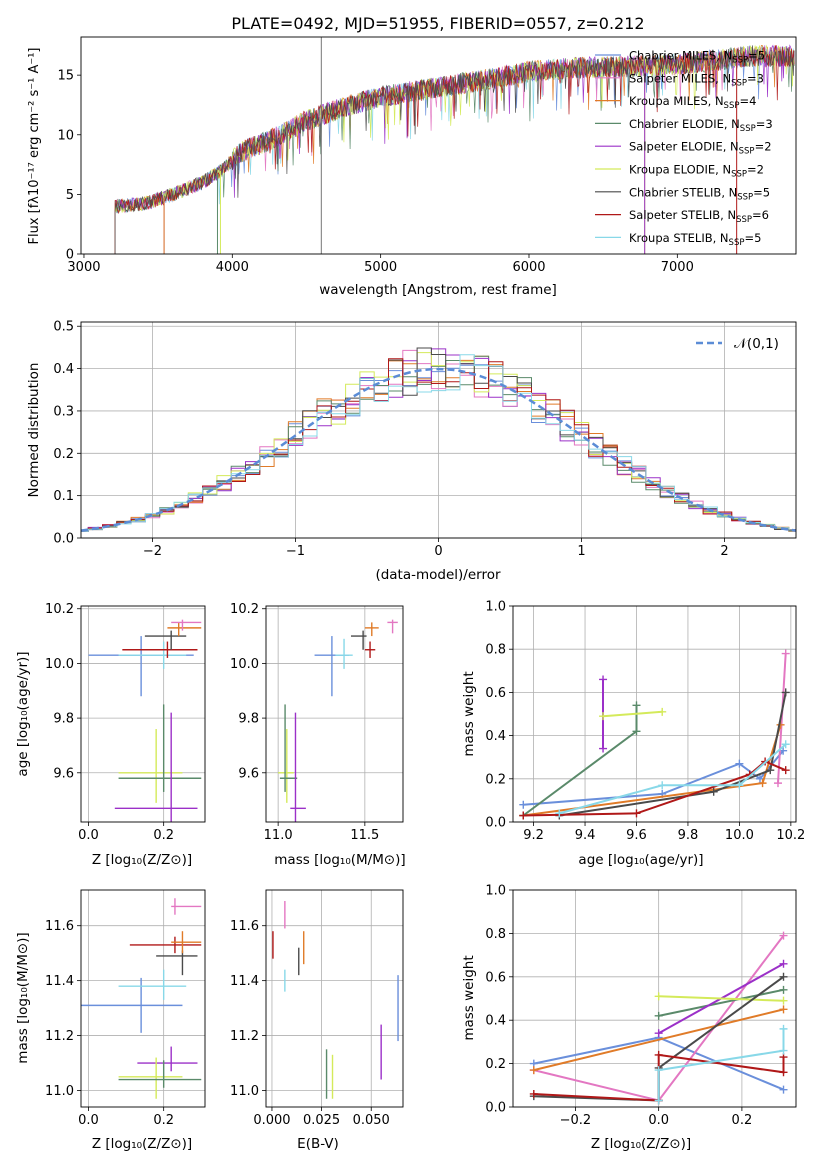 This screenshot has width=819, height=1170. I want to click on mass-vs-ebv-frame, so click(334, 998).